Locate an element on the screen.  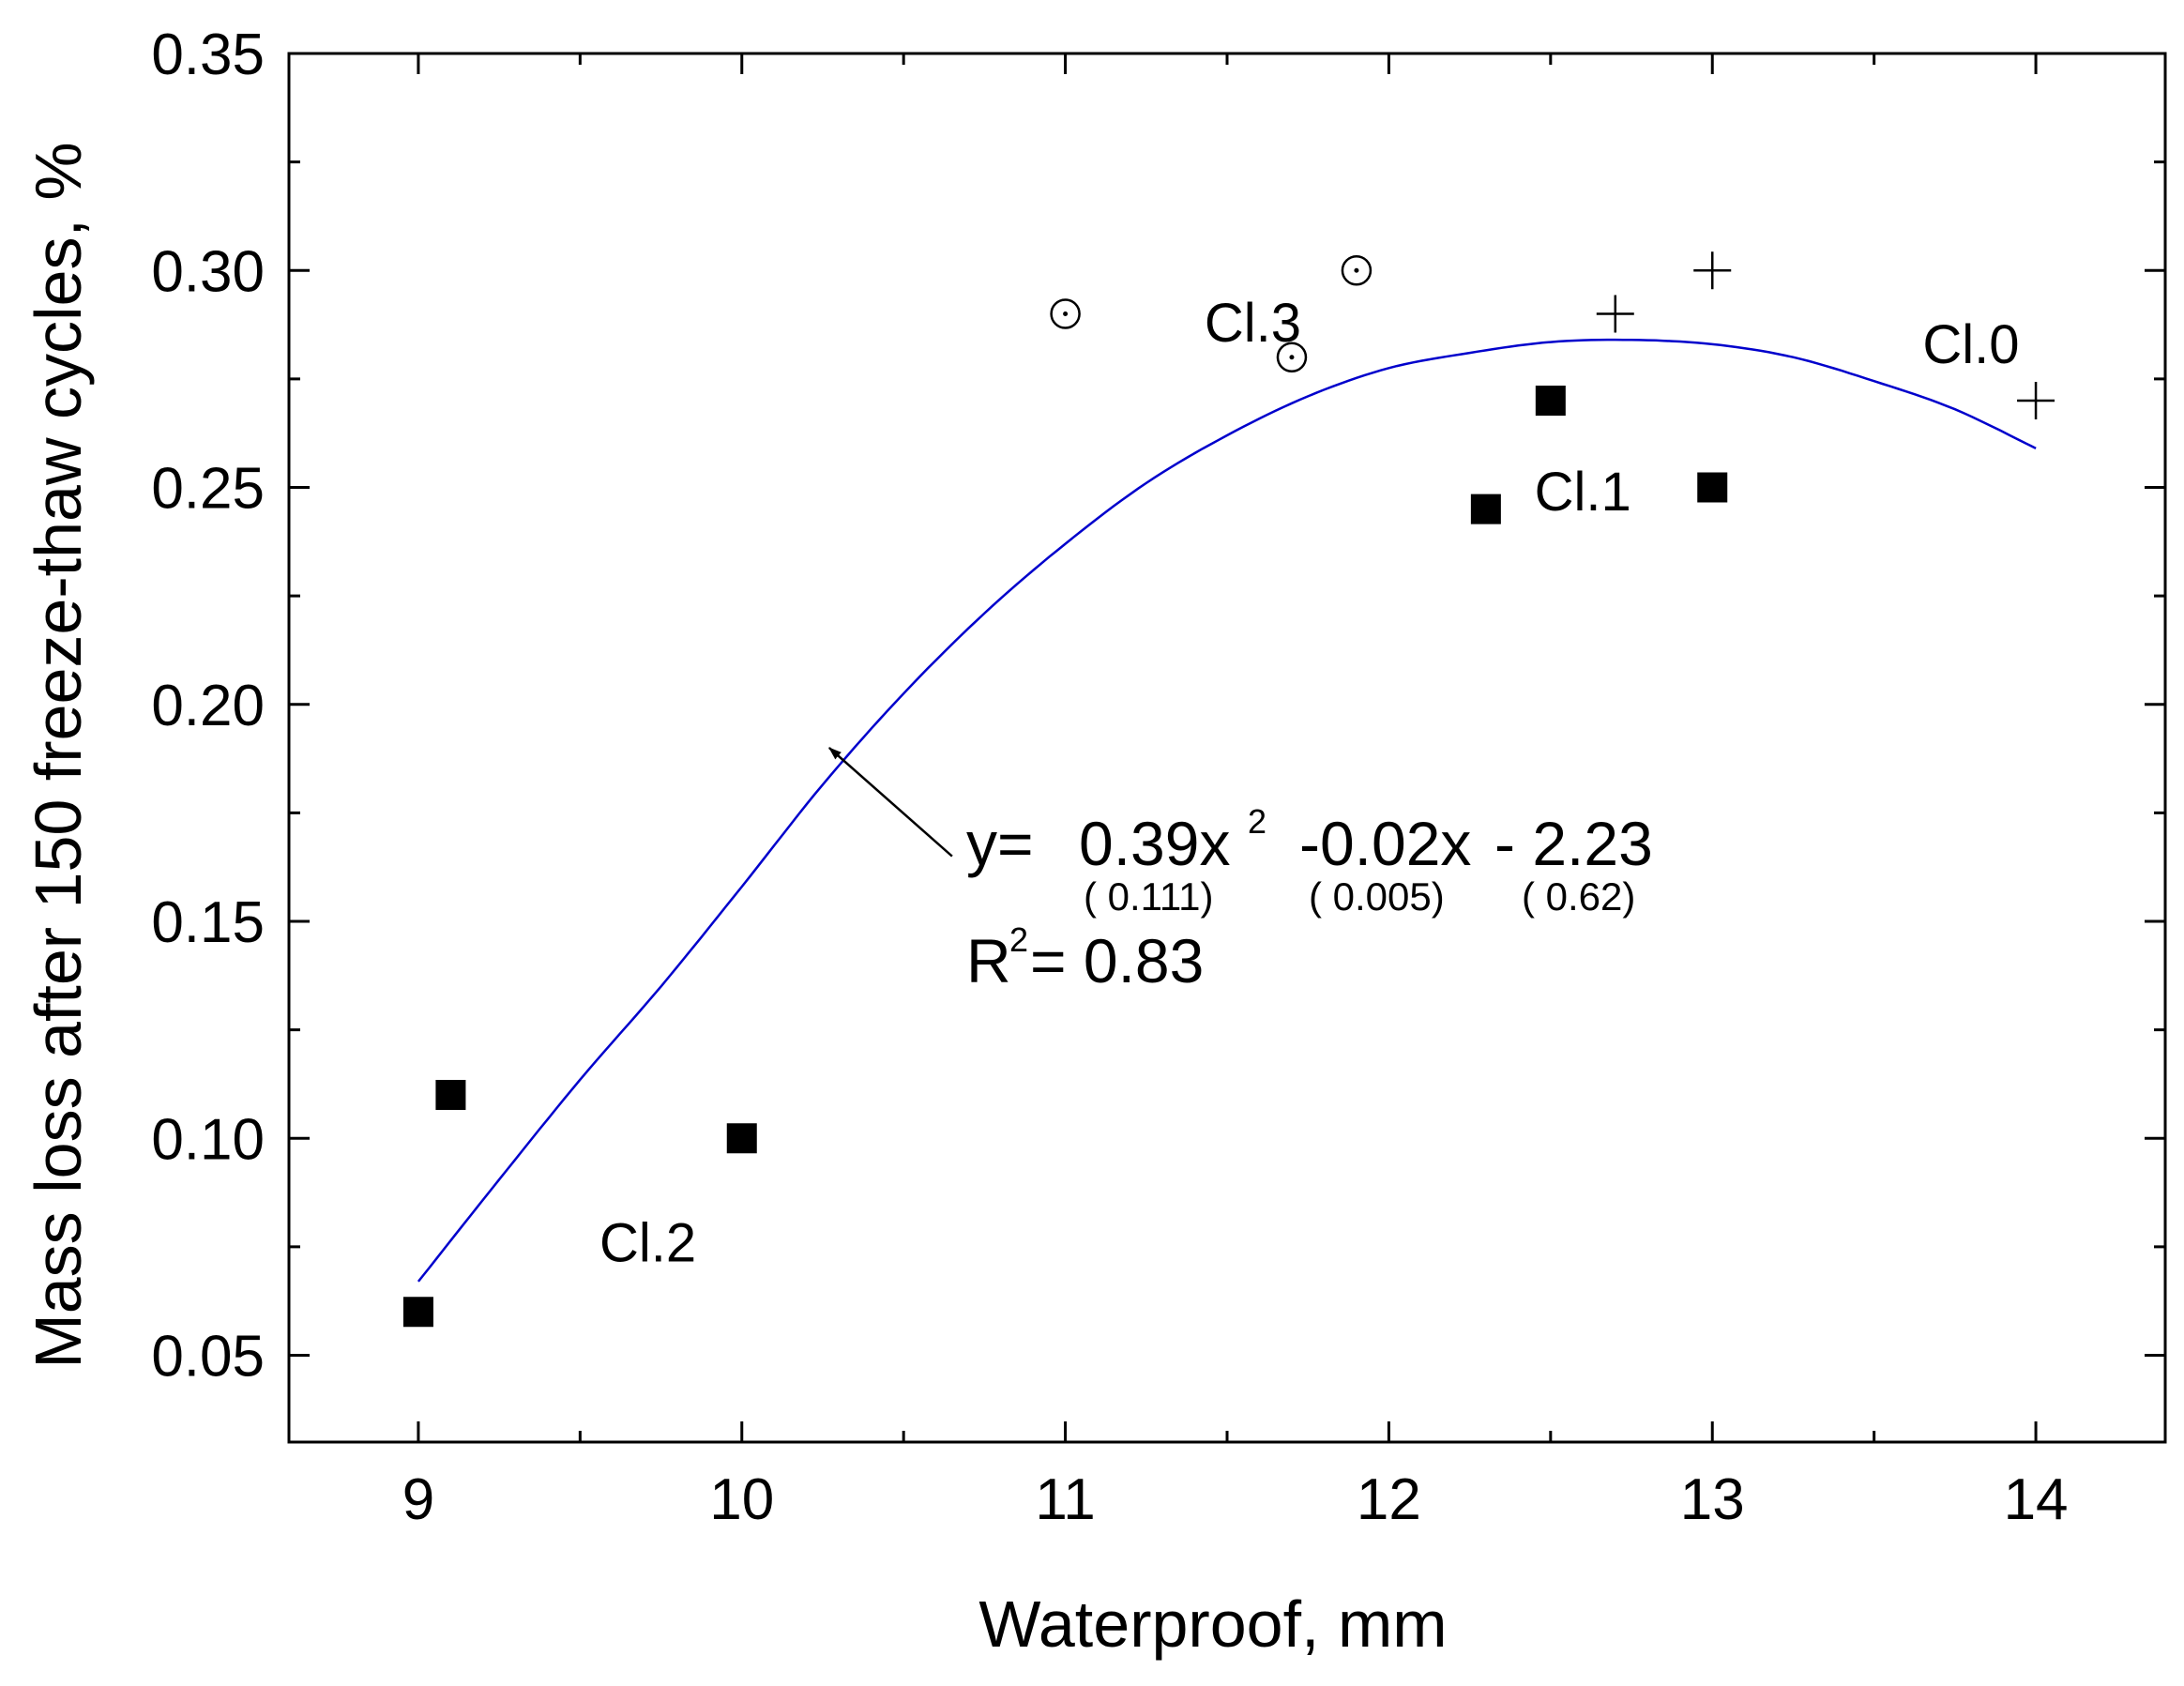
x-tick-label: 11 is located at coordinates (1065, 1500).